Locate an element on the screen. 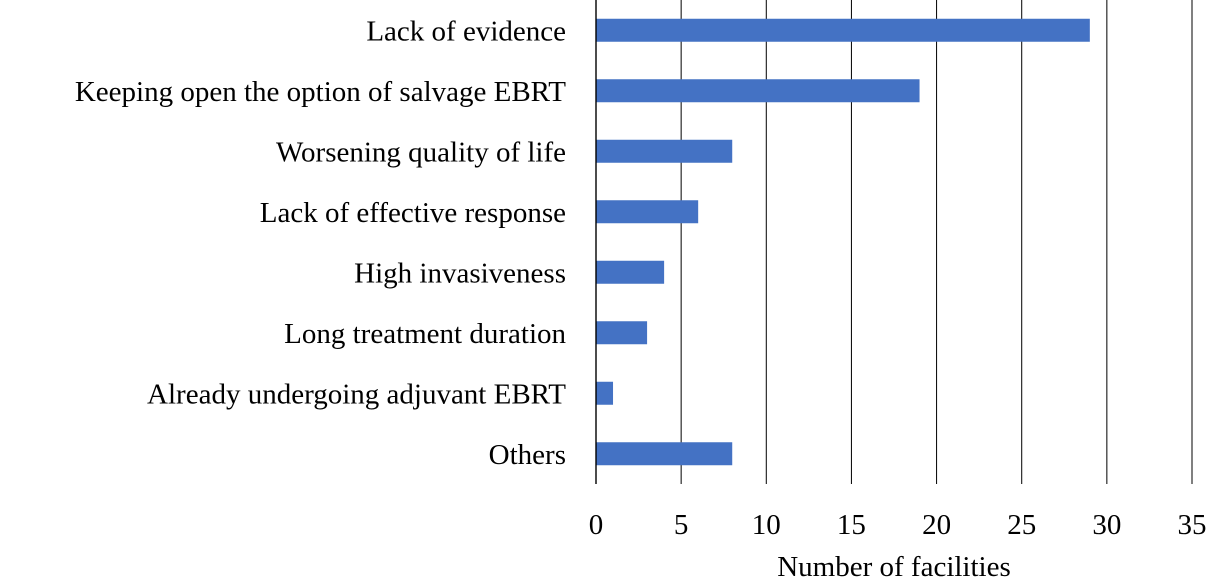  x-axis-title: Number of facilities is located at coordinates (894, 565).